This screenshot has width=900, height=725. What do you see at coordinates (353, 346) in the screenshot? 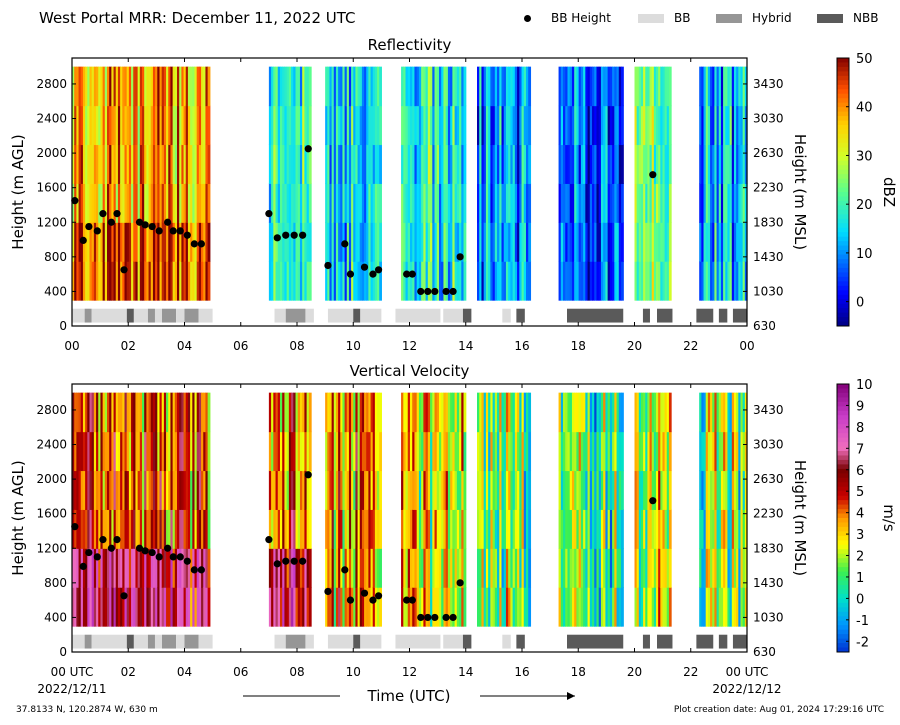
I see `x-tick-label: 10` at bounding box center [353, 346].